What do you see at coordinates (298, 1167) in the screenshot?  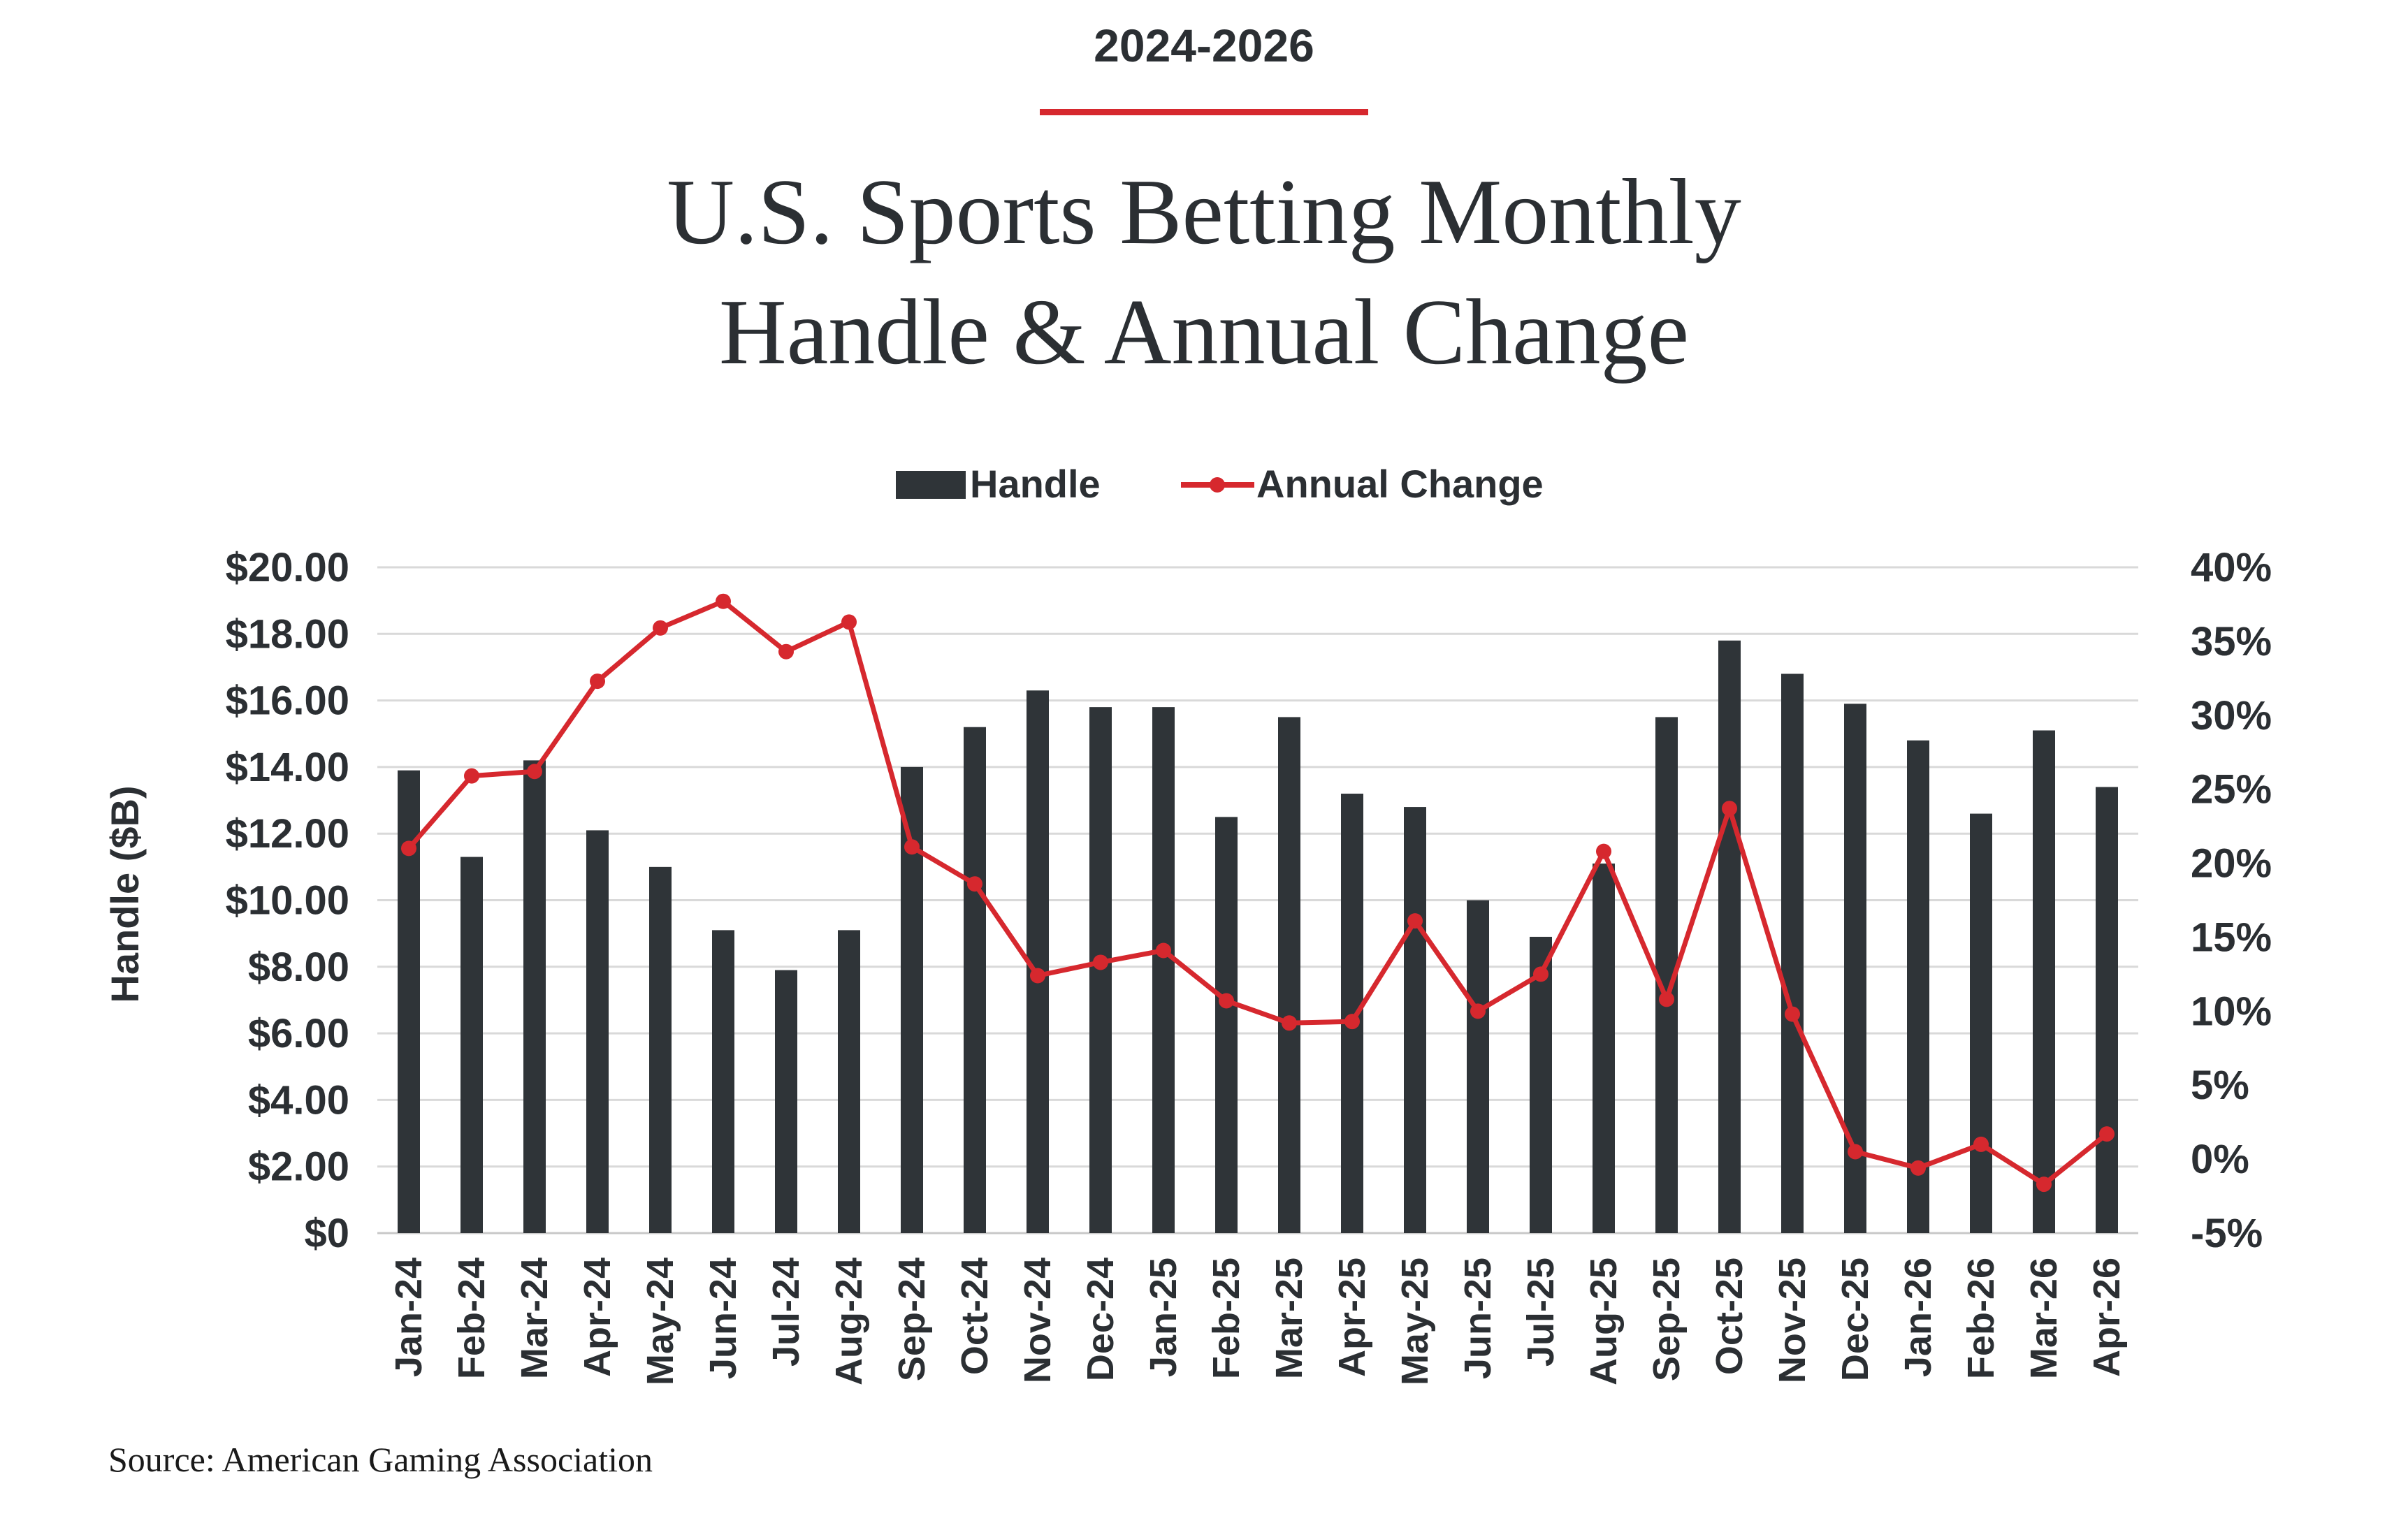 I see `y-tick-label: $2.00` at bounding box center [298, 1167].